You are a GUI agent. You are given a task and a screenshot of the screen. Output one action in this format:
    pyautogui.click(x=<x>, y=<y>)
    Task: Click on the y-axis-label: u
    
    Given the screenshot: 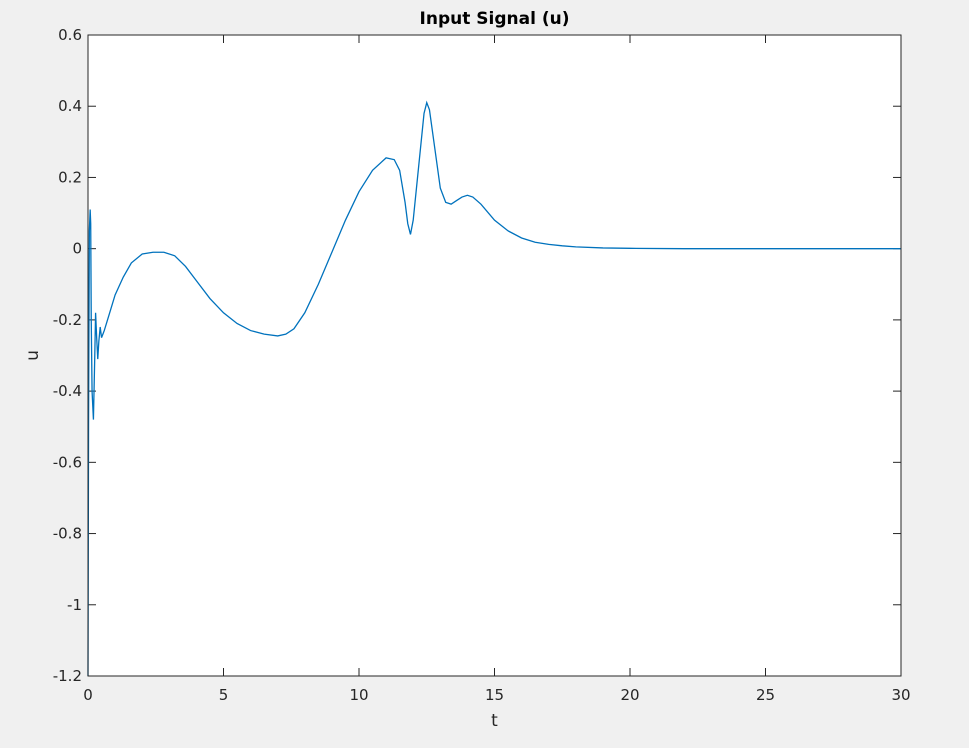 What is the action you would take?
    pyautogui.click(x=33, y=355)
    